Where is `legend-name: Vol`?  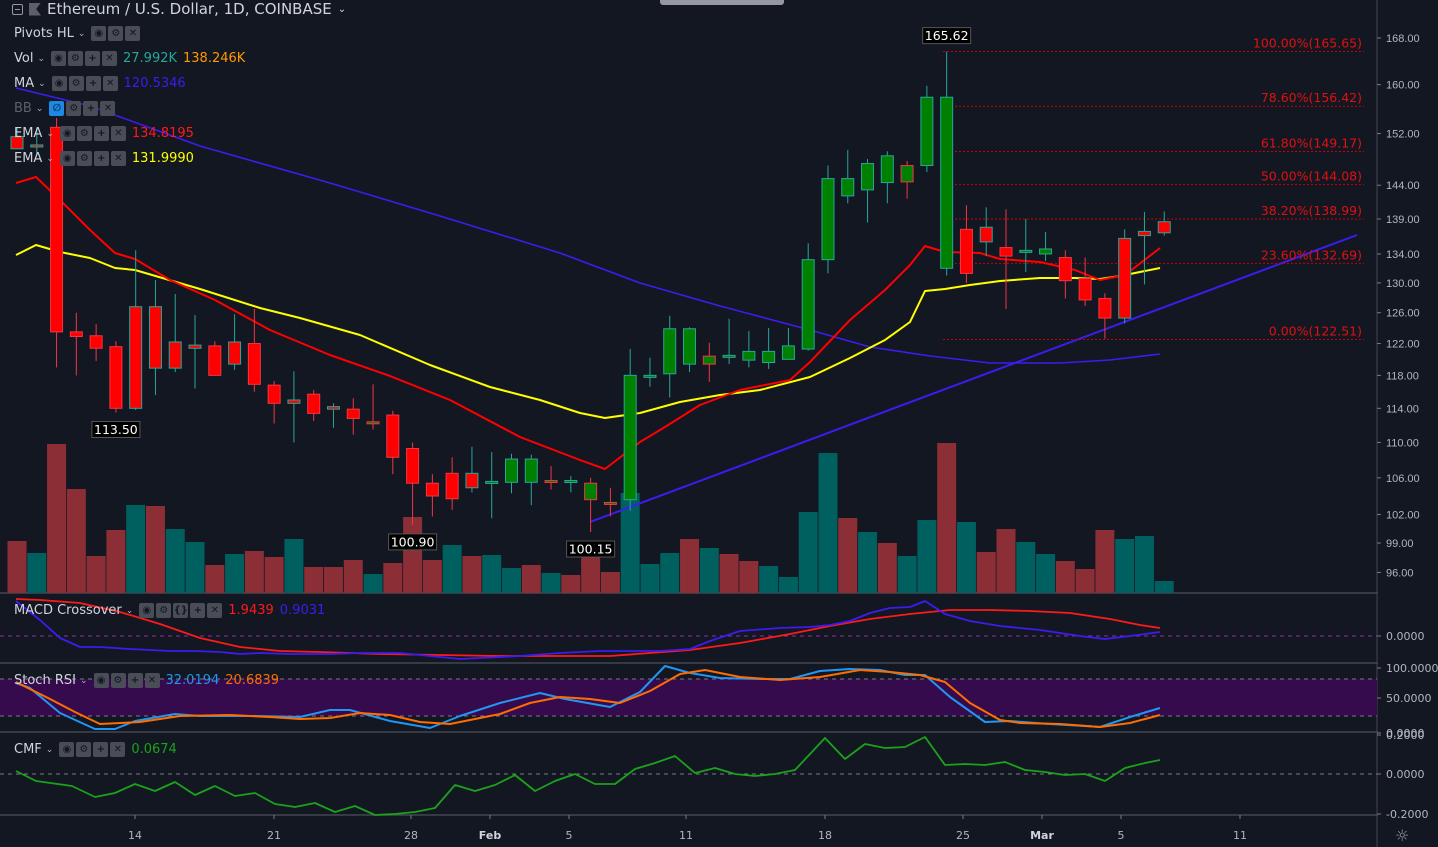
legend-name: Vol is located at coordinates (24, 58).